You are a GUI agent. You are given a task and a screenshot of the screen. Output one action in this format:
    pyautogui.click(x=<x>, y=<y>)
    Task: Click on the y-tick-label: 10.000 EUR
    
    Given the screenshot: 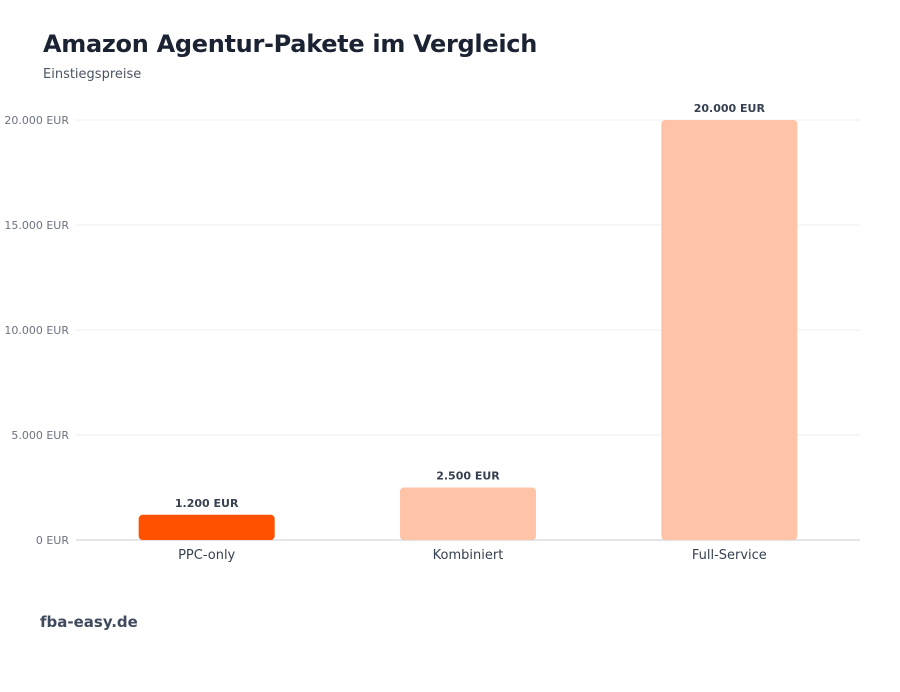 What is the action you would take?
    pyautogui.click(x=36, y=330)
    